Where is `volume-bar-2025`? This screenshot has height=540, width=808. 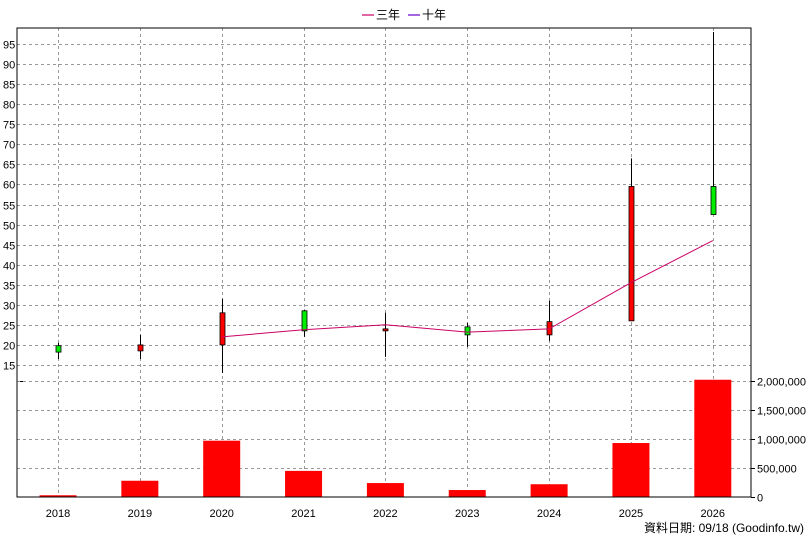
volume-bar-2025 is located at coordinates (631, 470).